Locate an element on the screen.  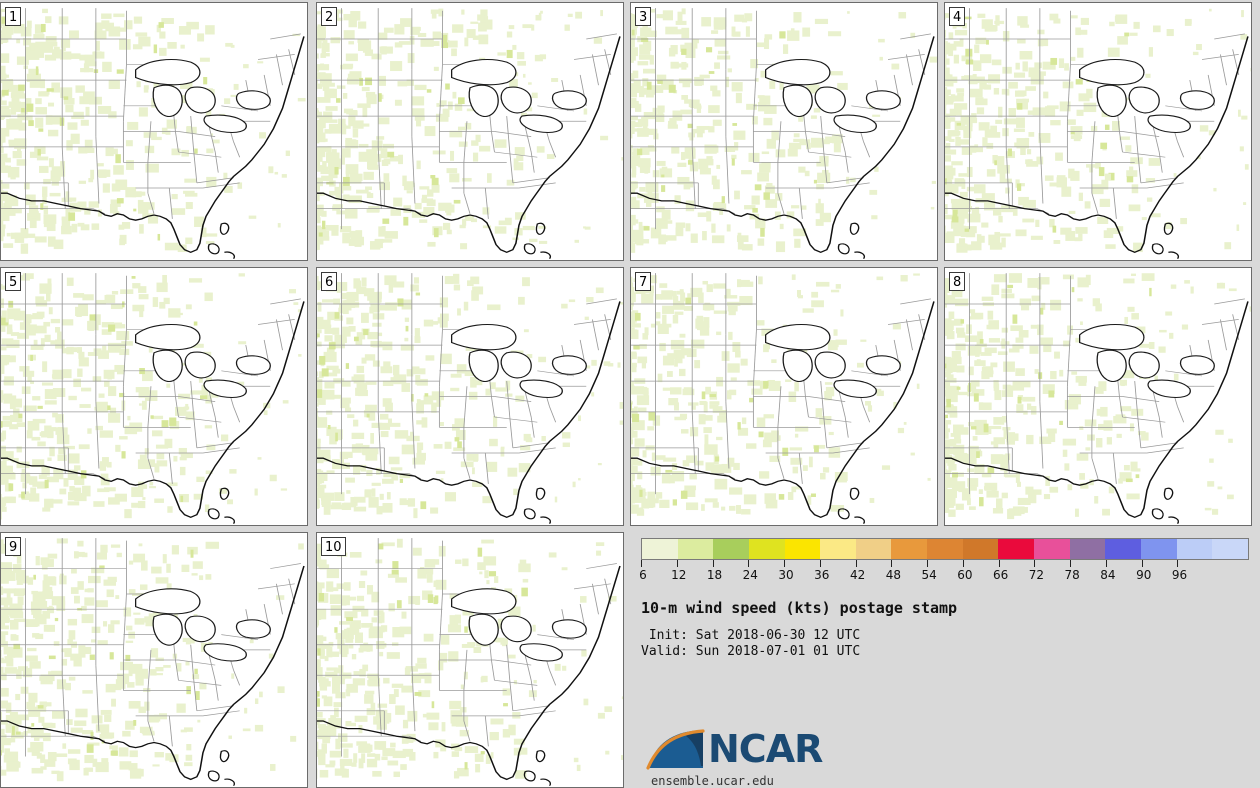
panel-label-8: 8 is located at coordinates (957, 281).